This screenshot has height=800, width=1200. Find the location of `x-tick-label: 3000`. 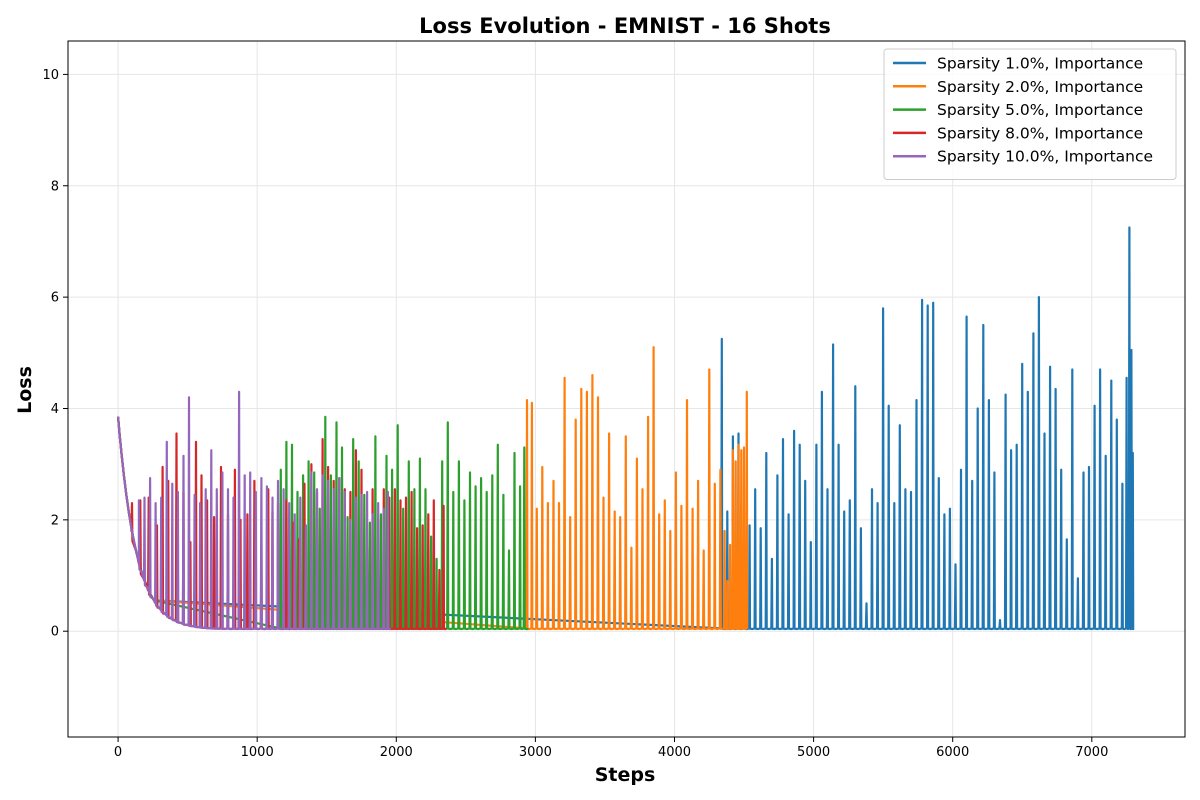

x-tick-label: 3000 is located at coordinates (535, 752).